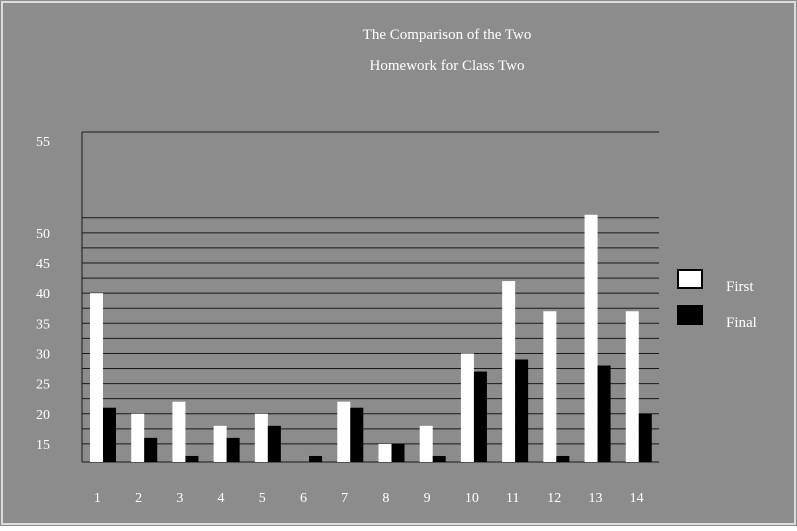  I want to click on x-tick-label: 9, so click(427, 498).